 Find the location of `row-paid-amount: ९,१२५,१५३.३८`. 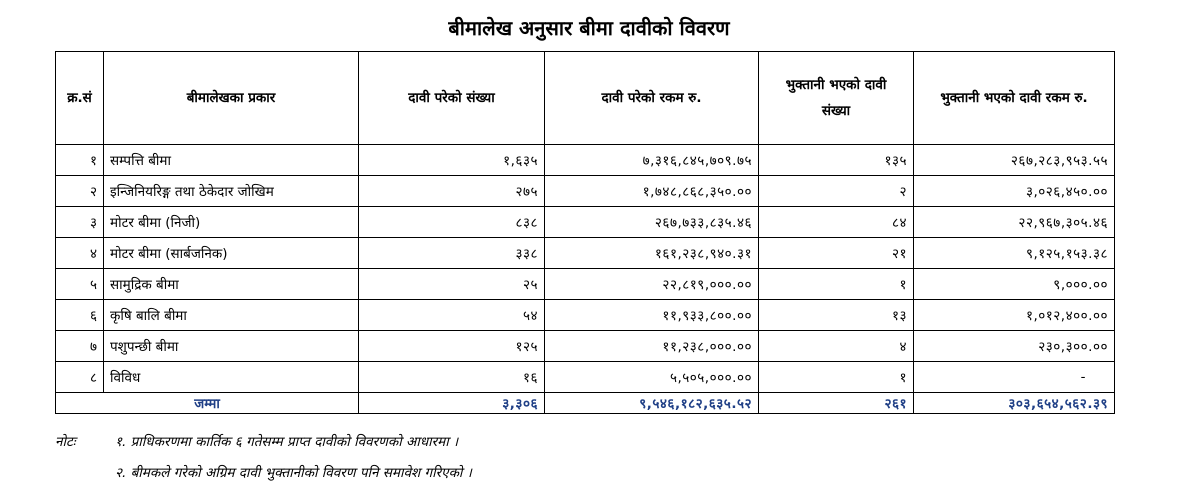

row-paid-amount: ९,१२५,१५३.३८ is located at coordinates (1014, 253).